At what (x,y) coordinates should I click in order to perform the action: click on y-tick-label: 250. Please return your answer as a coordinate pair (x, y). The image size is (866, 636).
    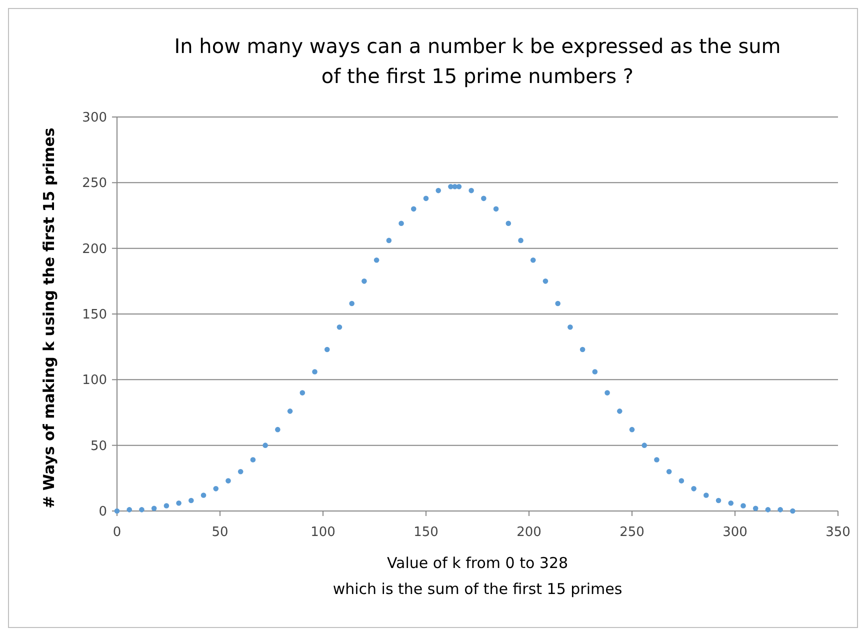
    Looking at the image, I should click on (94, 184).